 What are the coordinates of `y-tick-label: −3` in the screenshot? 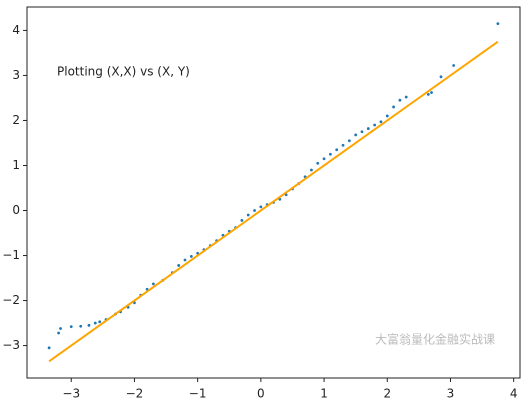 It's located at (11, 345).